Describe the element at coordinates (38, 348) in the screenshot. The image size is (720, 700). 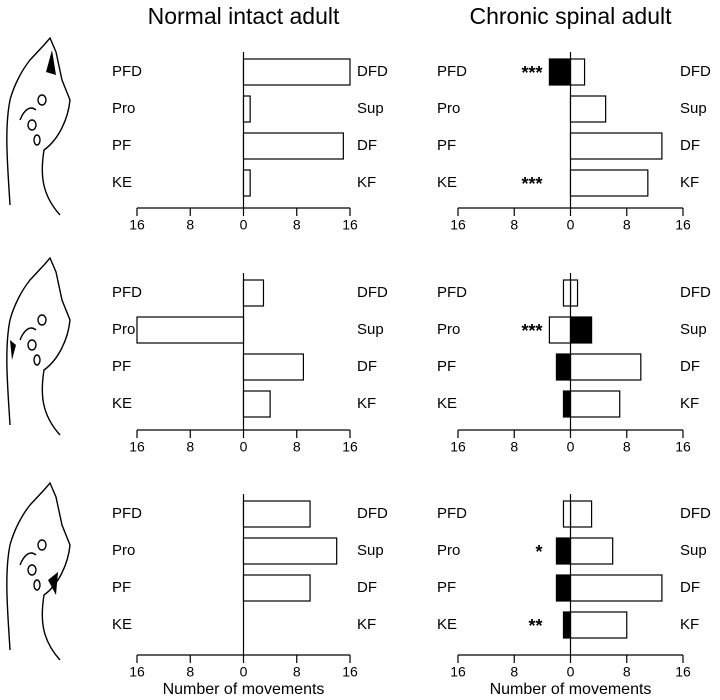
I see `paw-drawing` at that location.